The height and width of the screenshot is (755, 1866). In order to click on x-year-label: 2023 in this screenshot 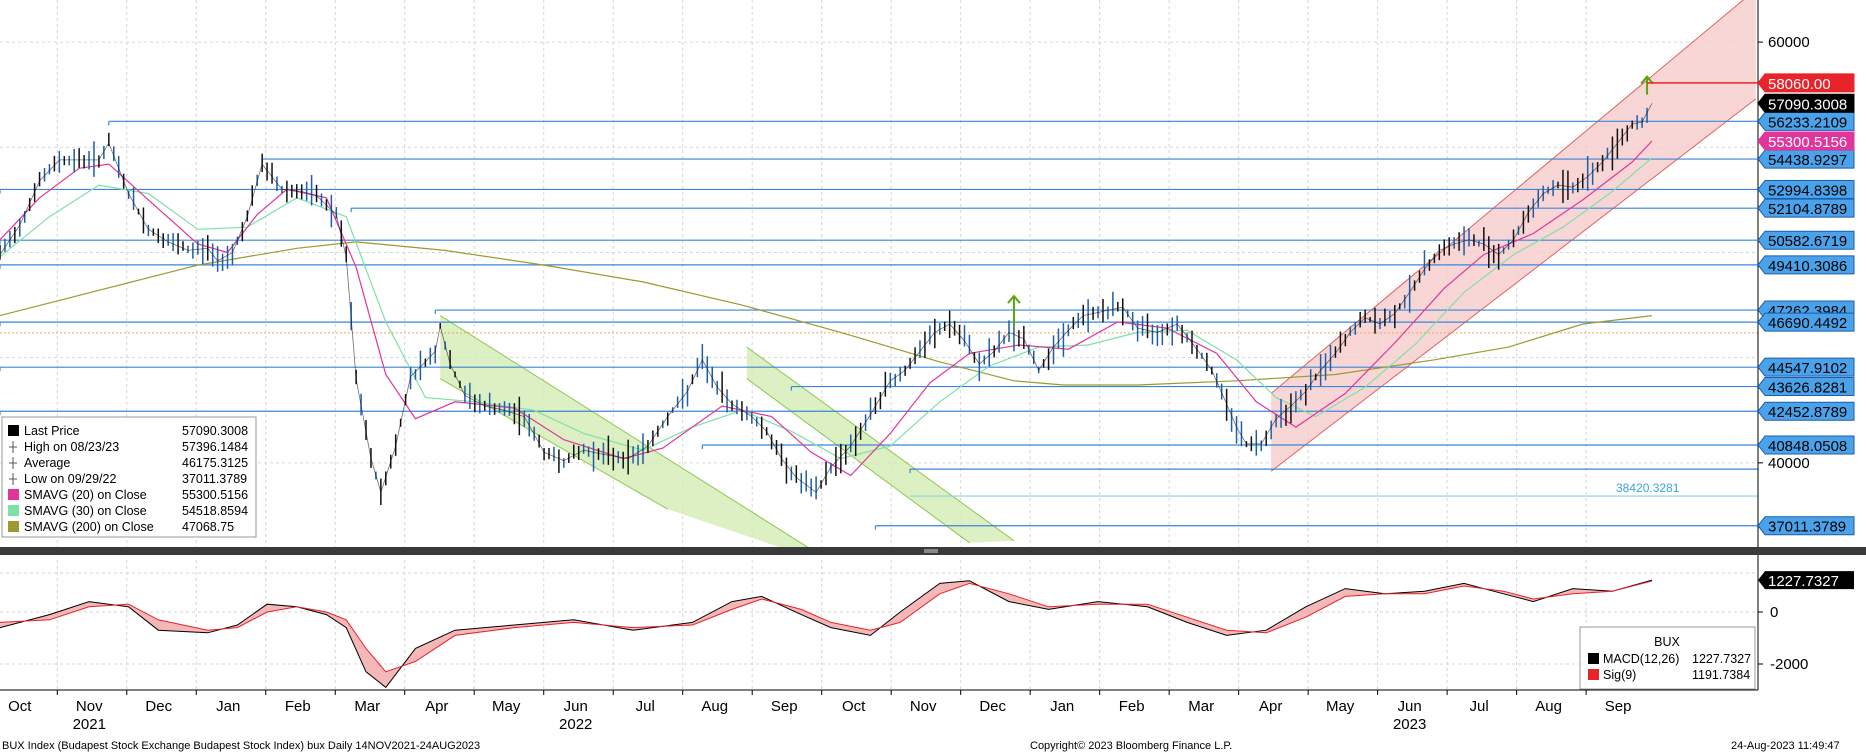, I will do `click(1409, 724)`.